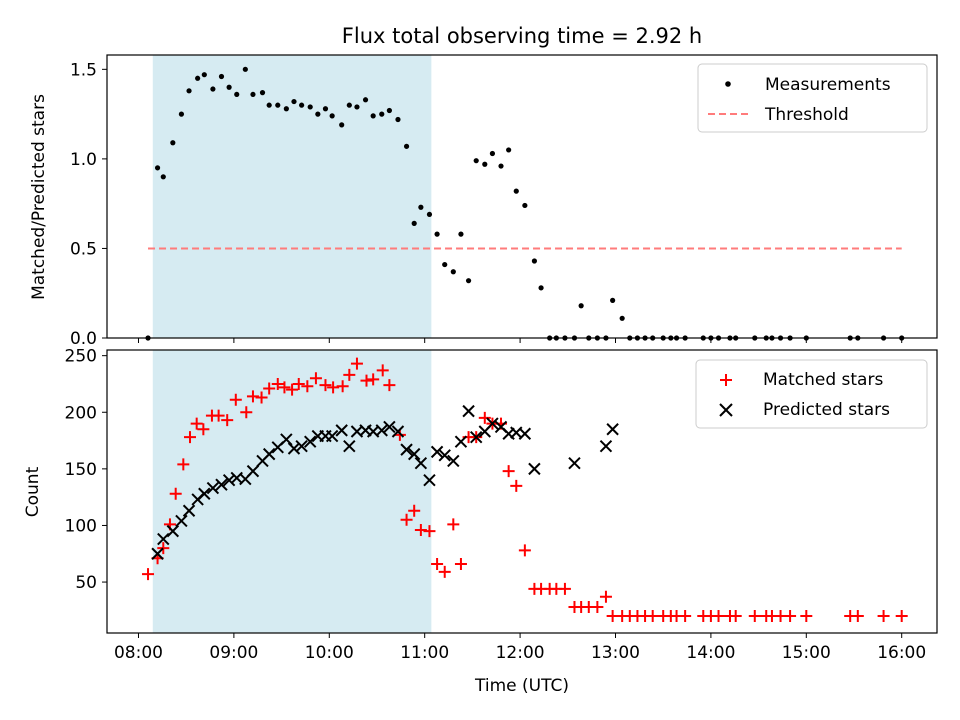 The height and width of the screenshot is (720, 960). Describe the element at coordinates (385, 482) in the screenshot. I see `bottom-predicted-stars` at that location.